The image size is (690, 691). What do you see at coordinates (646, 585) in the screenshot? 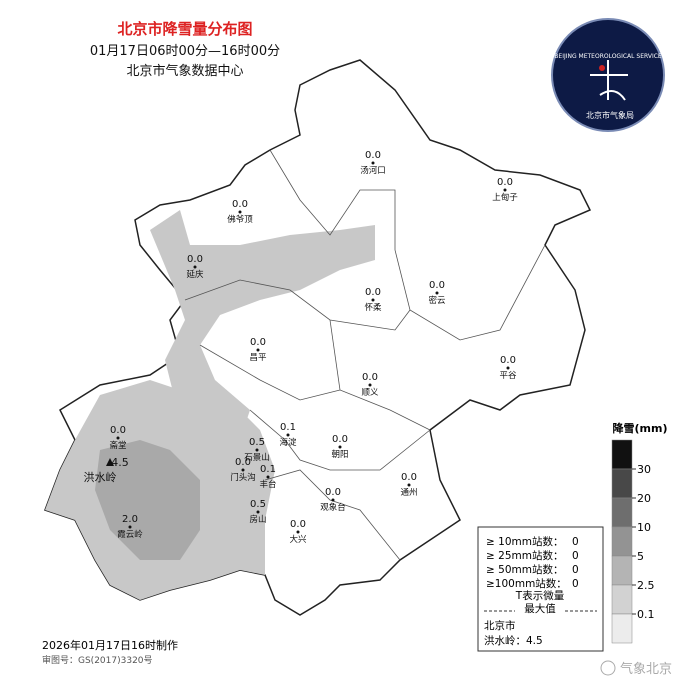
I see `legend-label: 2.5` at bounding box center [646, 585].